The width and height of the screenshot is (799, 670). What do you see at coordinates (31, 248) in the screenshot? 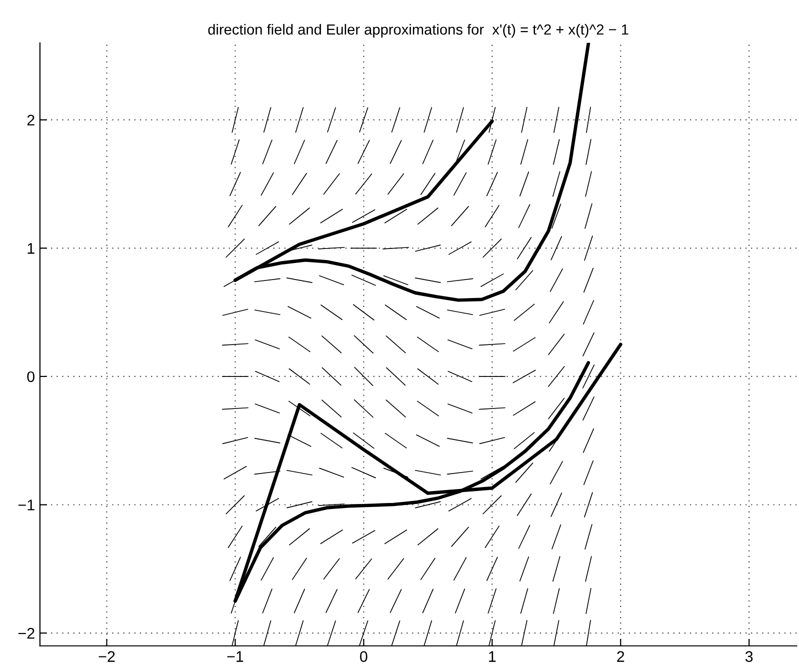
I see `y-tick-label: 1` at bounding box center [31, 248].